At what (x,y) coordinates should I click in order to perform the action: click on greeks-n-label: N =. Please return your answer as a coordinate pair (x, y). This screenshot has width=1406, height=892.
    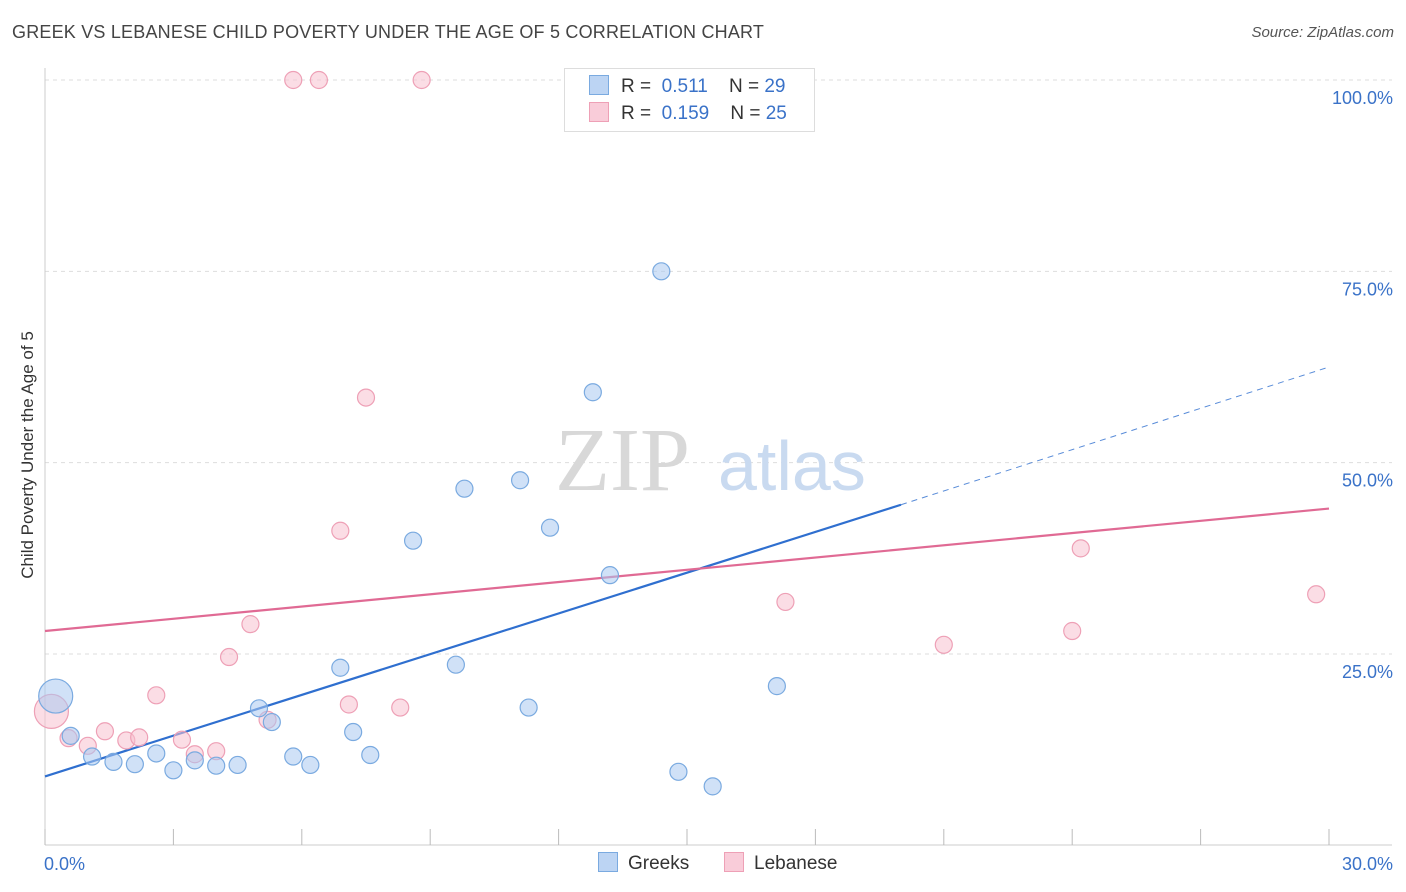
    Looking at the image, I should click on (744, 86).